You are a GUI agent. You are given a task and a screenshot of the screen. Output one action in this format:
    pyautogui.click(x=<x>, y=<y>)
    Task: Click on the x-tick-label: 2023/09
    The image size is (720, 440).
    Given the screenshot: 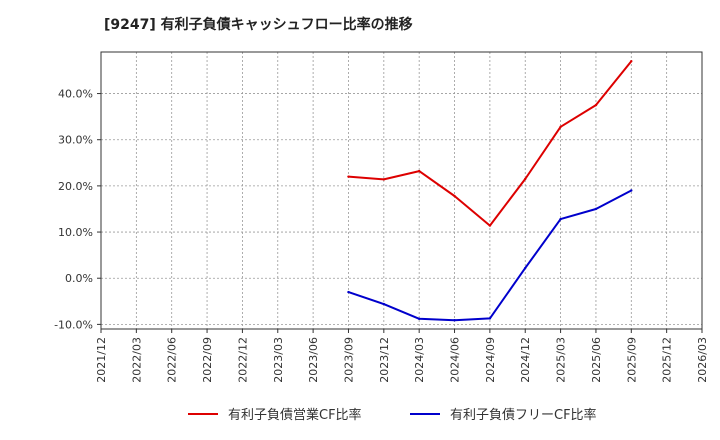 What is the action you would take?
    pyautogui.click(x=348, y=360)
    